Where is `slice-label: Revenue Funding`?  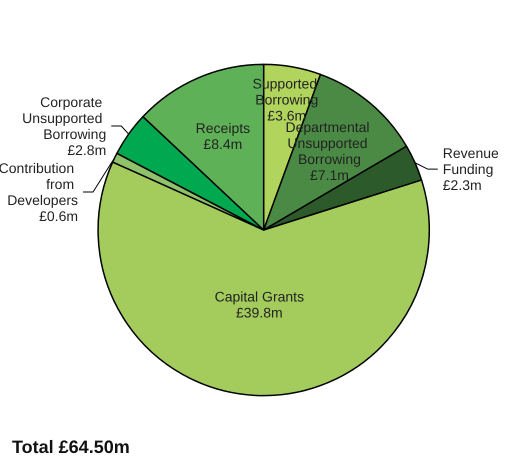 slice-label: Revenue Funding is located at coordinates (472, 161).